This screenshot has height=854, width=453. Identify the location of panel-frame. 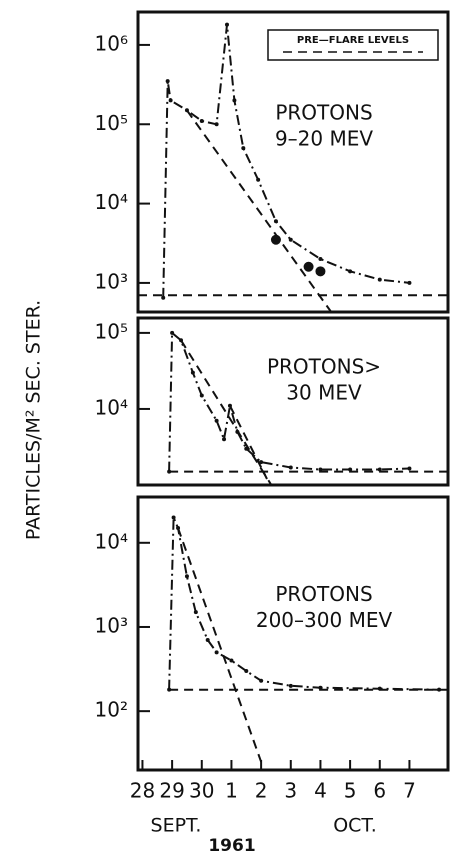
(293, 401).